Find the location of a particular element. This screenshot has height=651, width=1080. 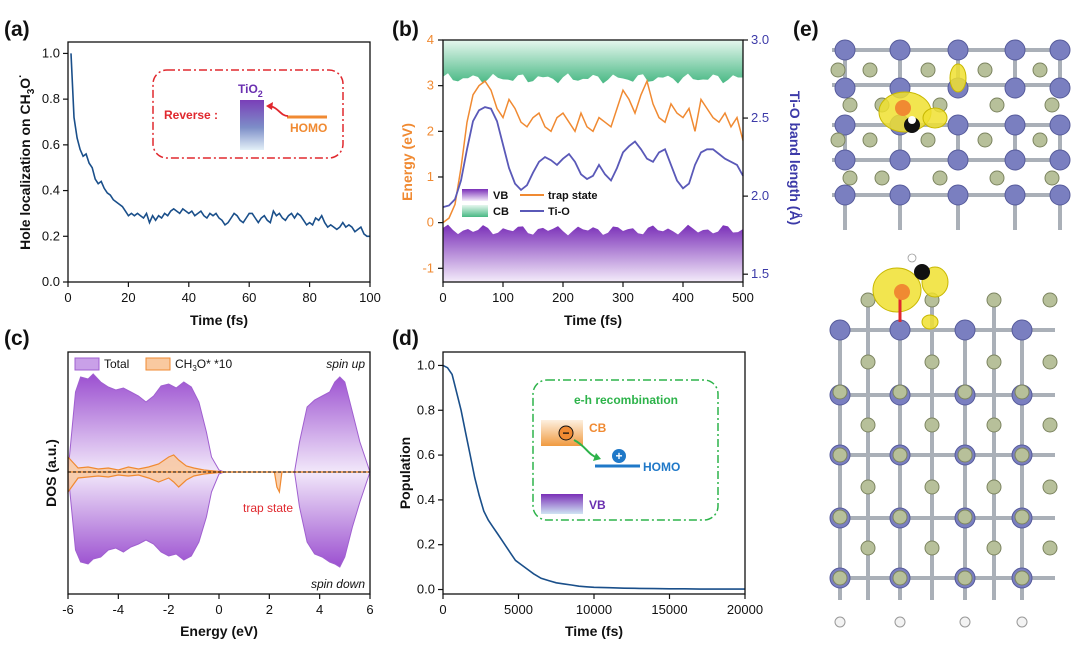

x-tick-label: 5000 is located at coordinates (518, 609).